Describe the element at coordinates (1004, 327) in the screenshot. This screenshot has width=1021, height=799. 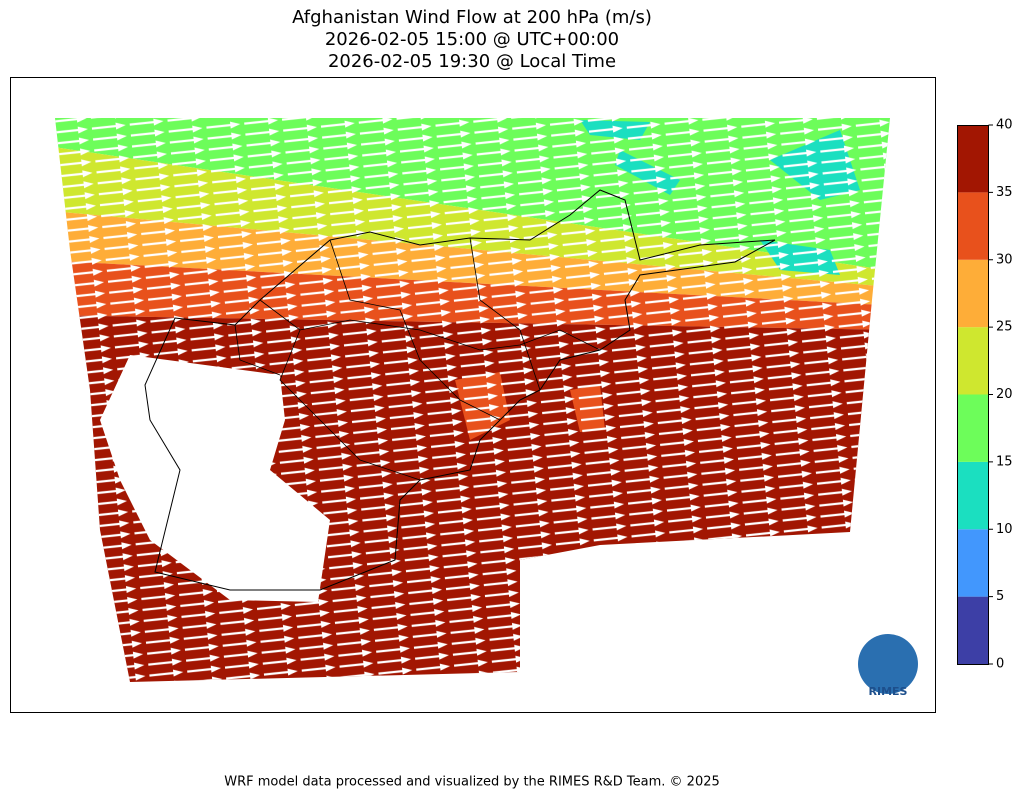
I see `colorbar-tick-label: 25` at that location.